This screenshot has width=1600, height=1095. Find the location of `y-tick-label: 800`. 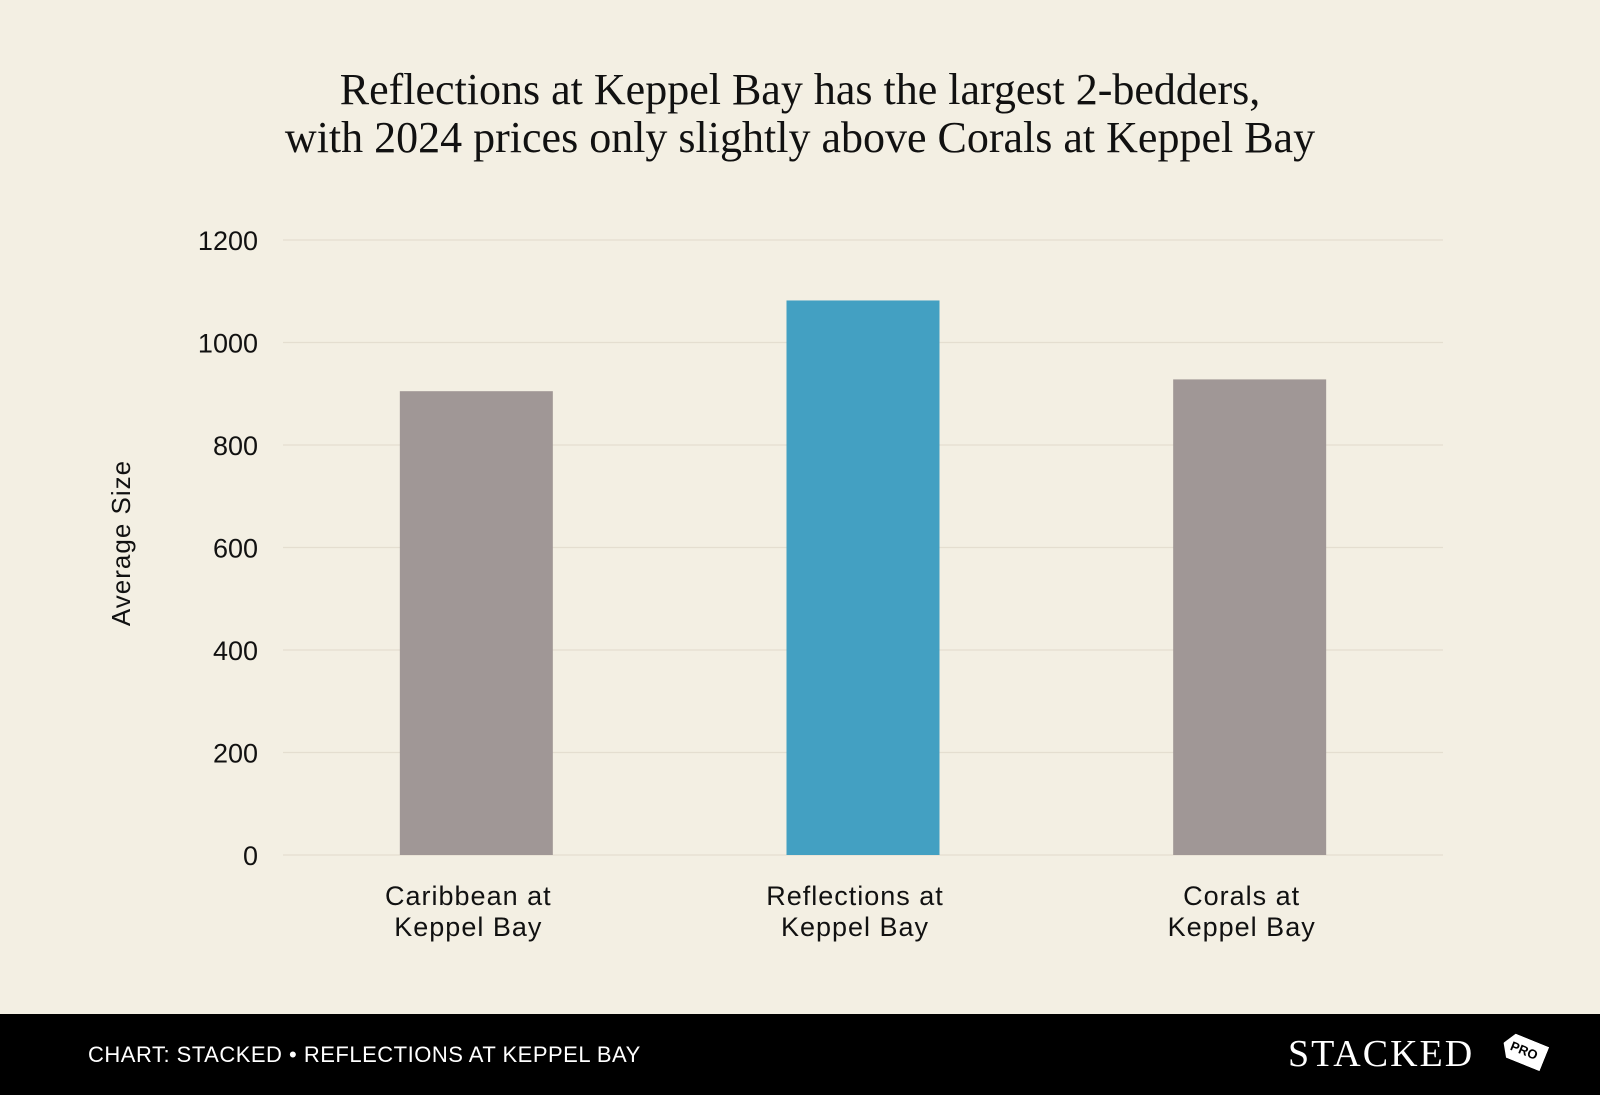

y-tick-label: 800 is located at coordinates (235, 446).